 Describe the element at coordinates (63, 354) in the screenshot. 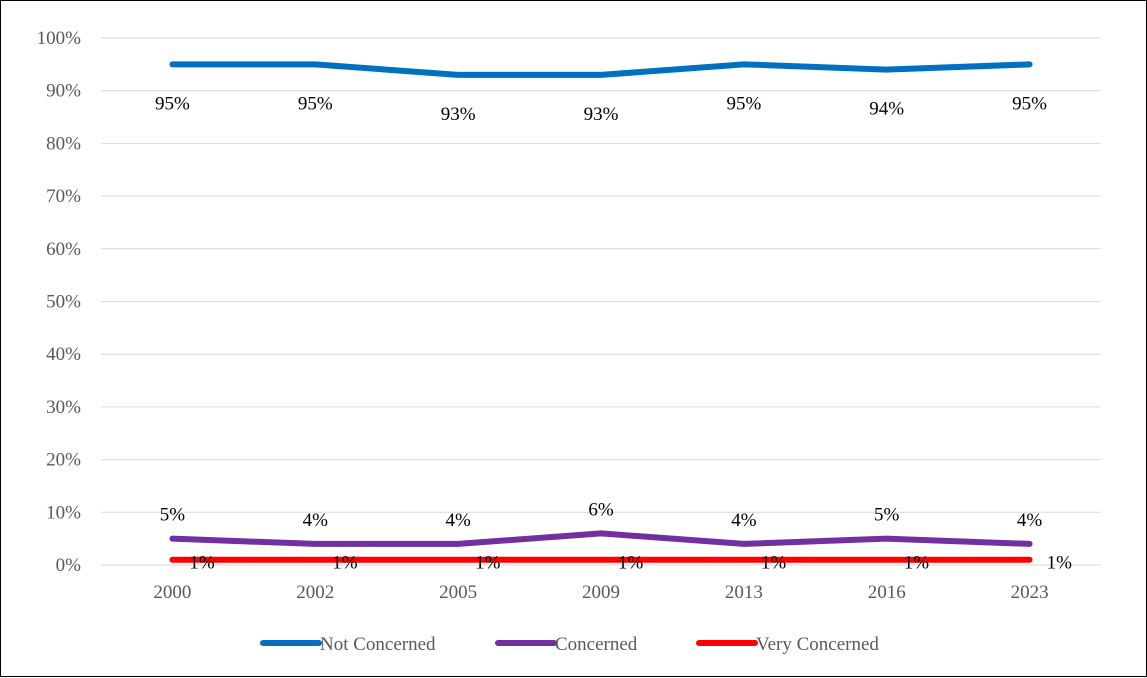

I see `y-tick-label: 40%` at that location.